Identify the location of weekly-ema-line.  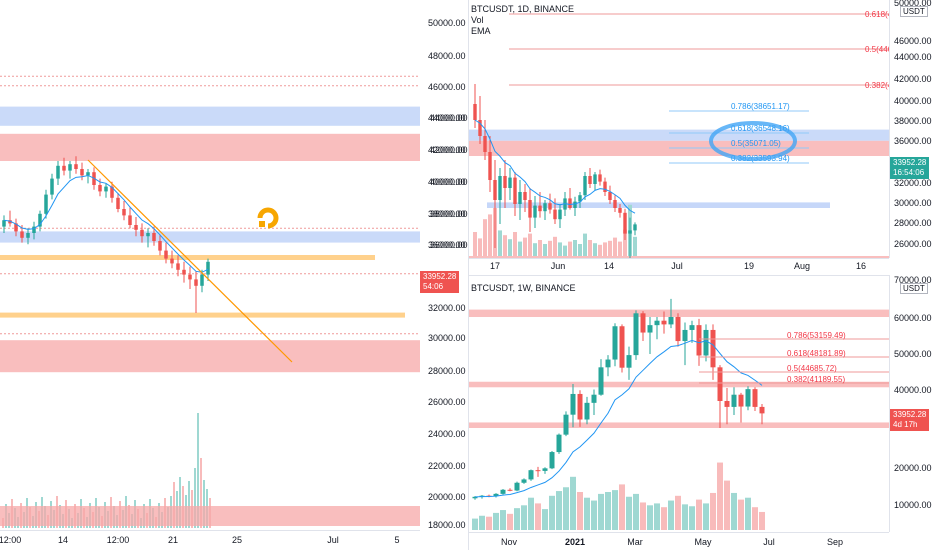
(618, 418).